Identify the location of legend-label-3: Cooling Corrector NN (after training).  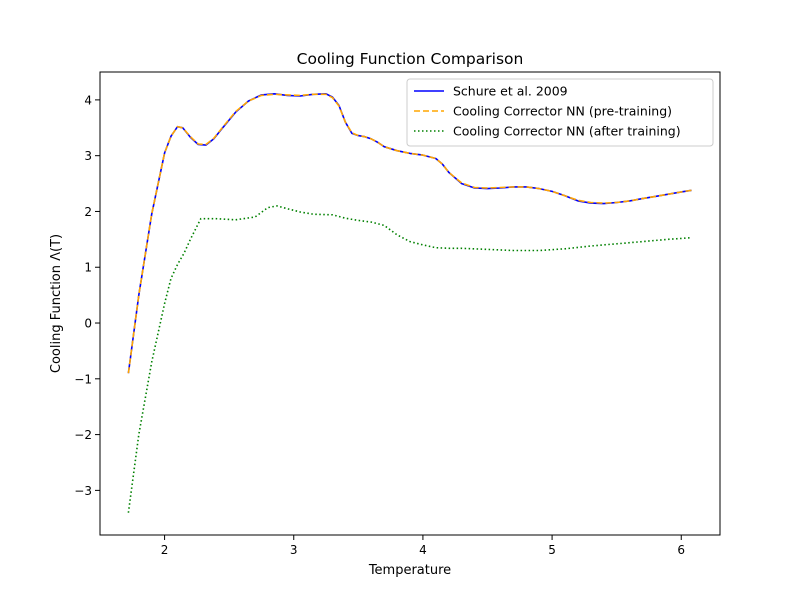
(567, 131).